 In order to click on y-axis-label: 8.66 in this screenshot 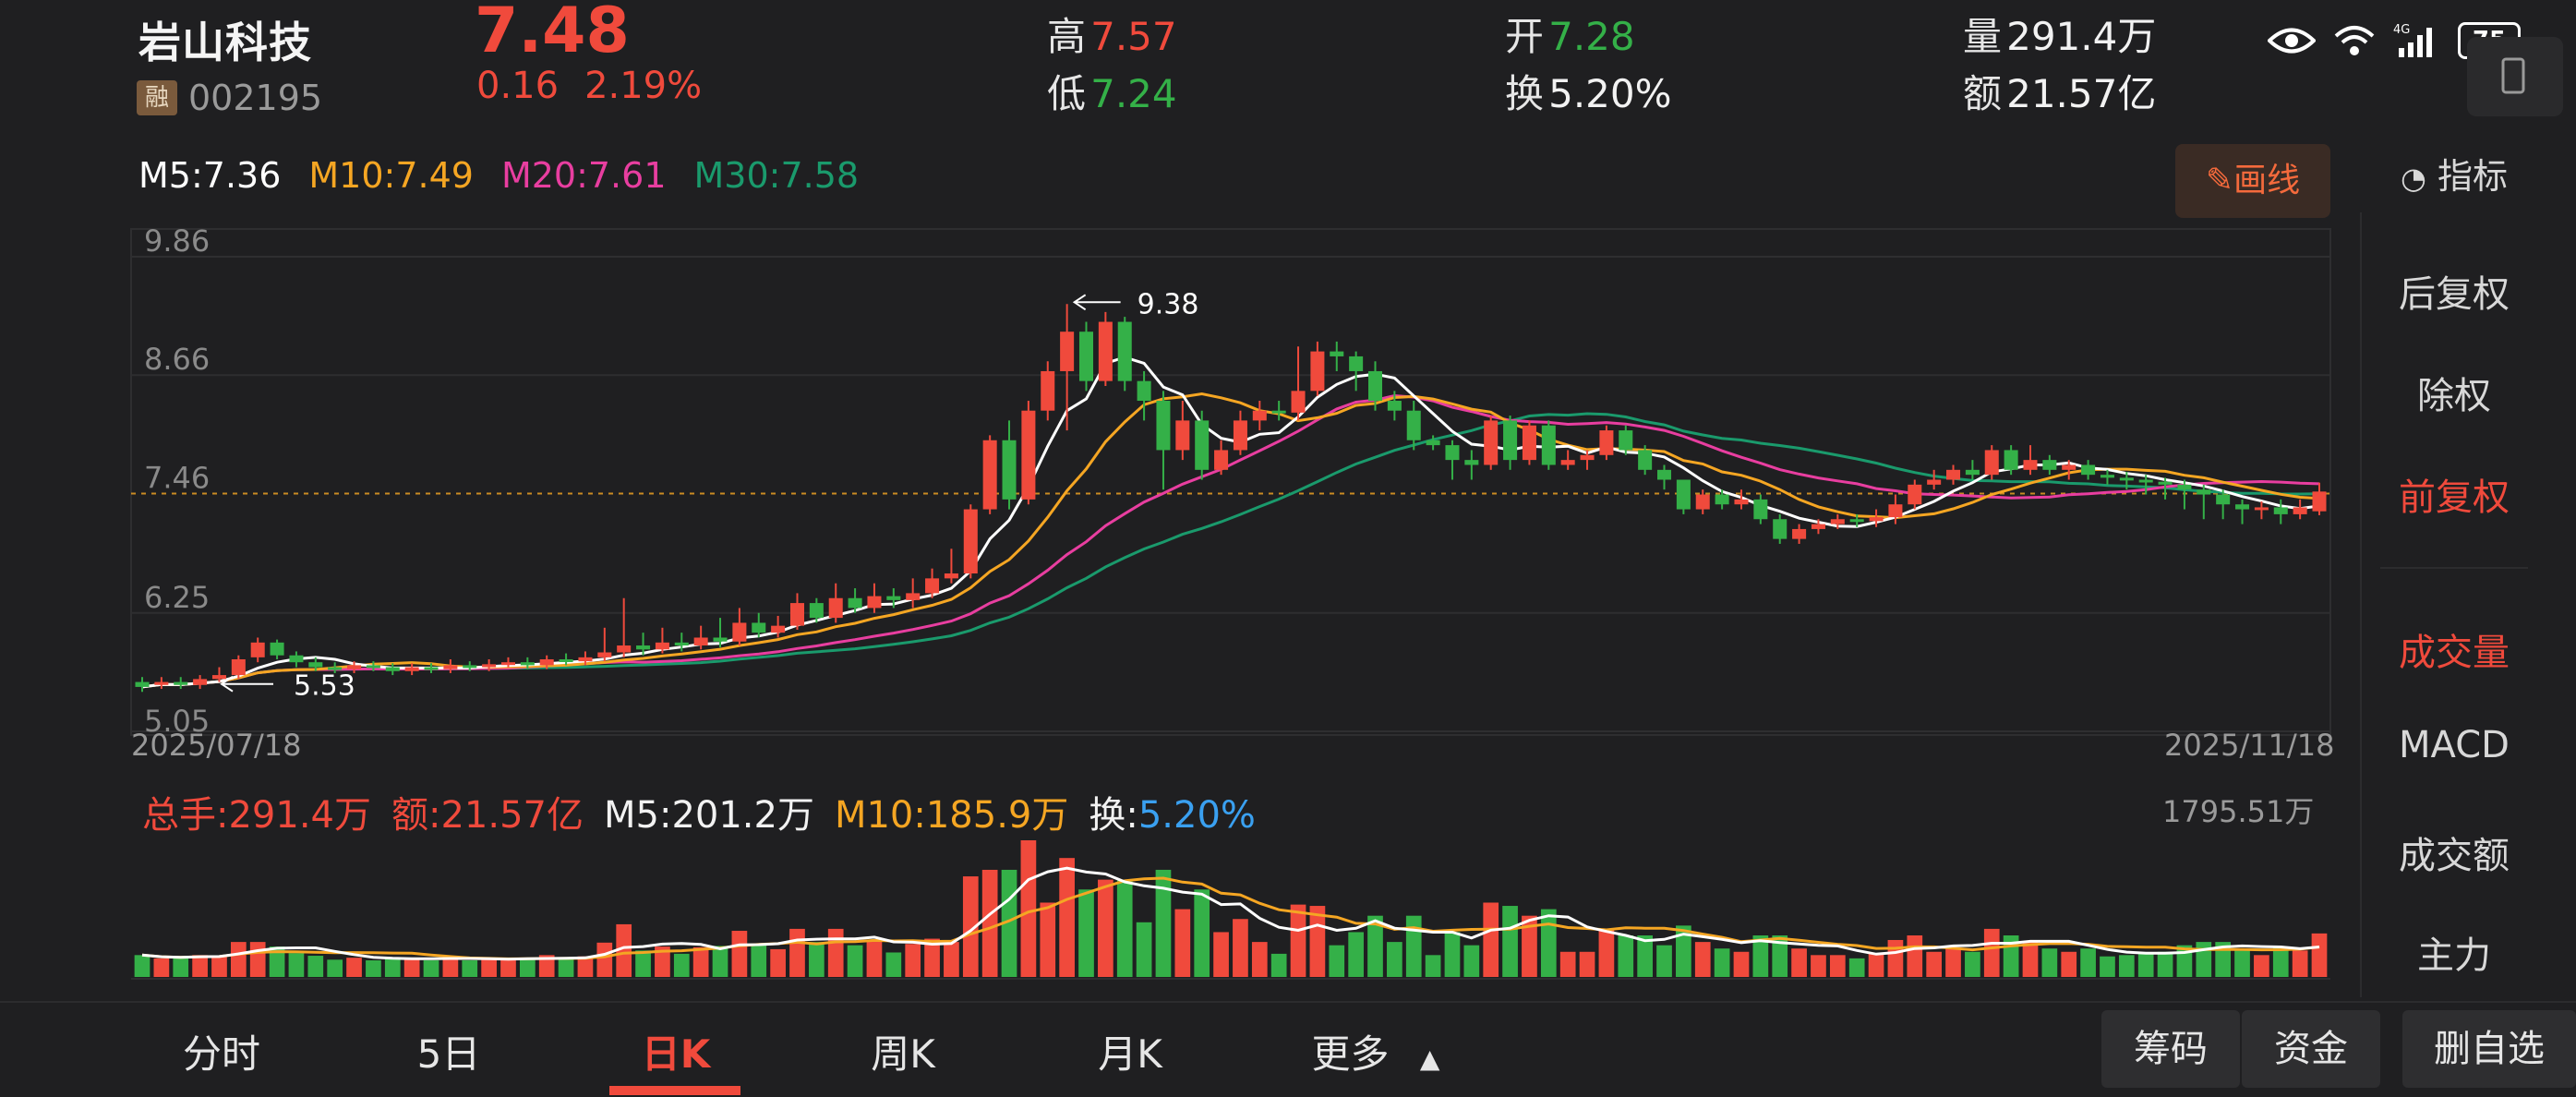, I will do `click(177, 359)`.